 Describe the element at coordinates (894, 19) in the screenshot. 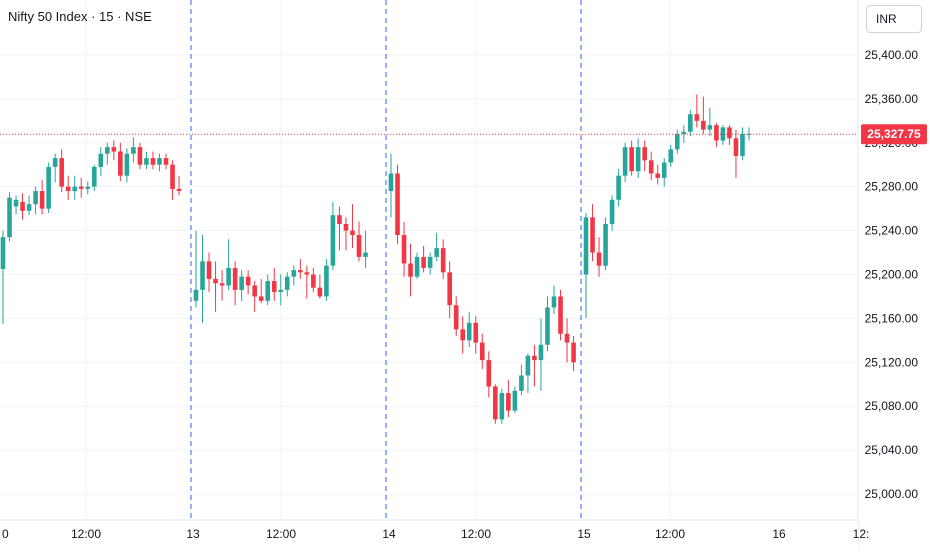

I see `currency-button: INR` at that location.